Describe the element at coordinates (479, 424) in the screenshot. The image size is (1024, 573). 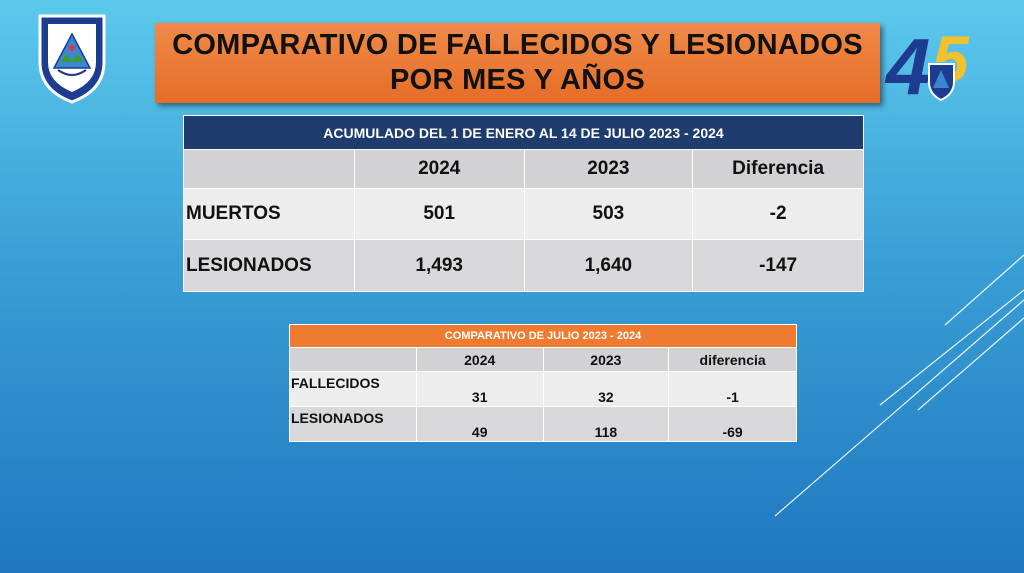
I see `value-2024: 49` at that location.